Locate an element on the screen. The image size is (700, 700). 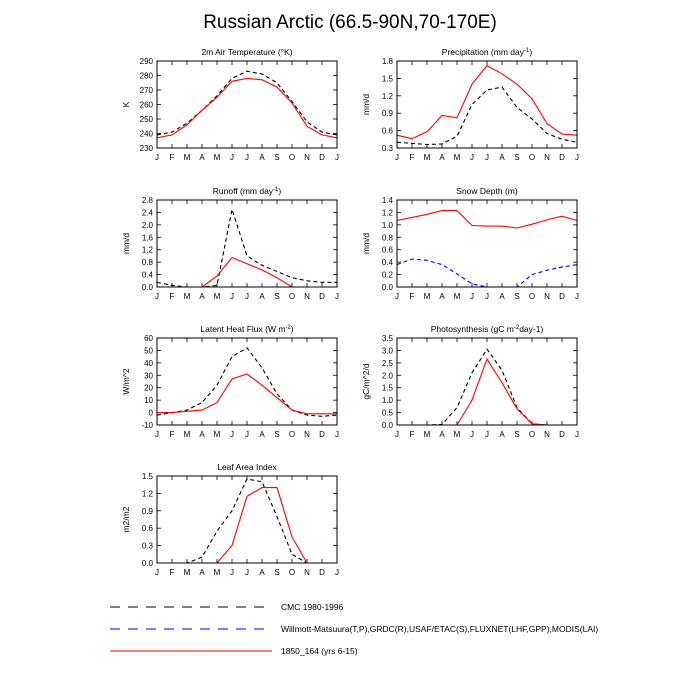
y-tick-label: 280 is located at coordinates (147, 76).